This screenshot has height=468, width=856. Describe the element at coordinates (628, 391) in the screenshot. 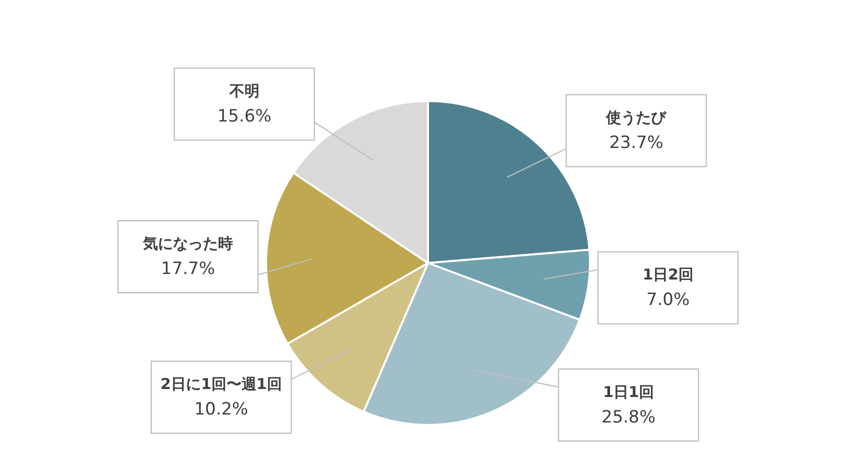

I see `slice-label: 1日1回` at that location.